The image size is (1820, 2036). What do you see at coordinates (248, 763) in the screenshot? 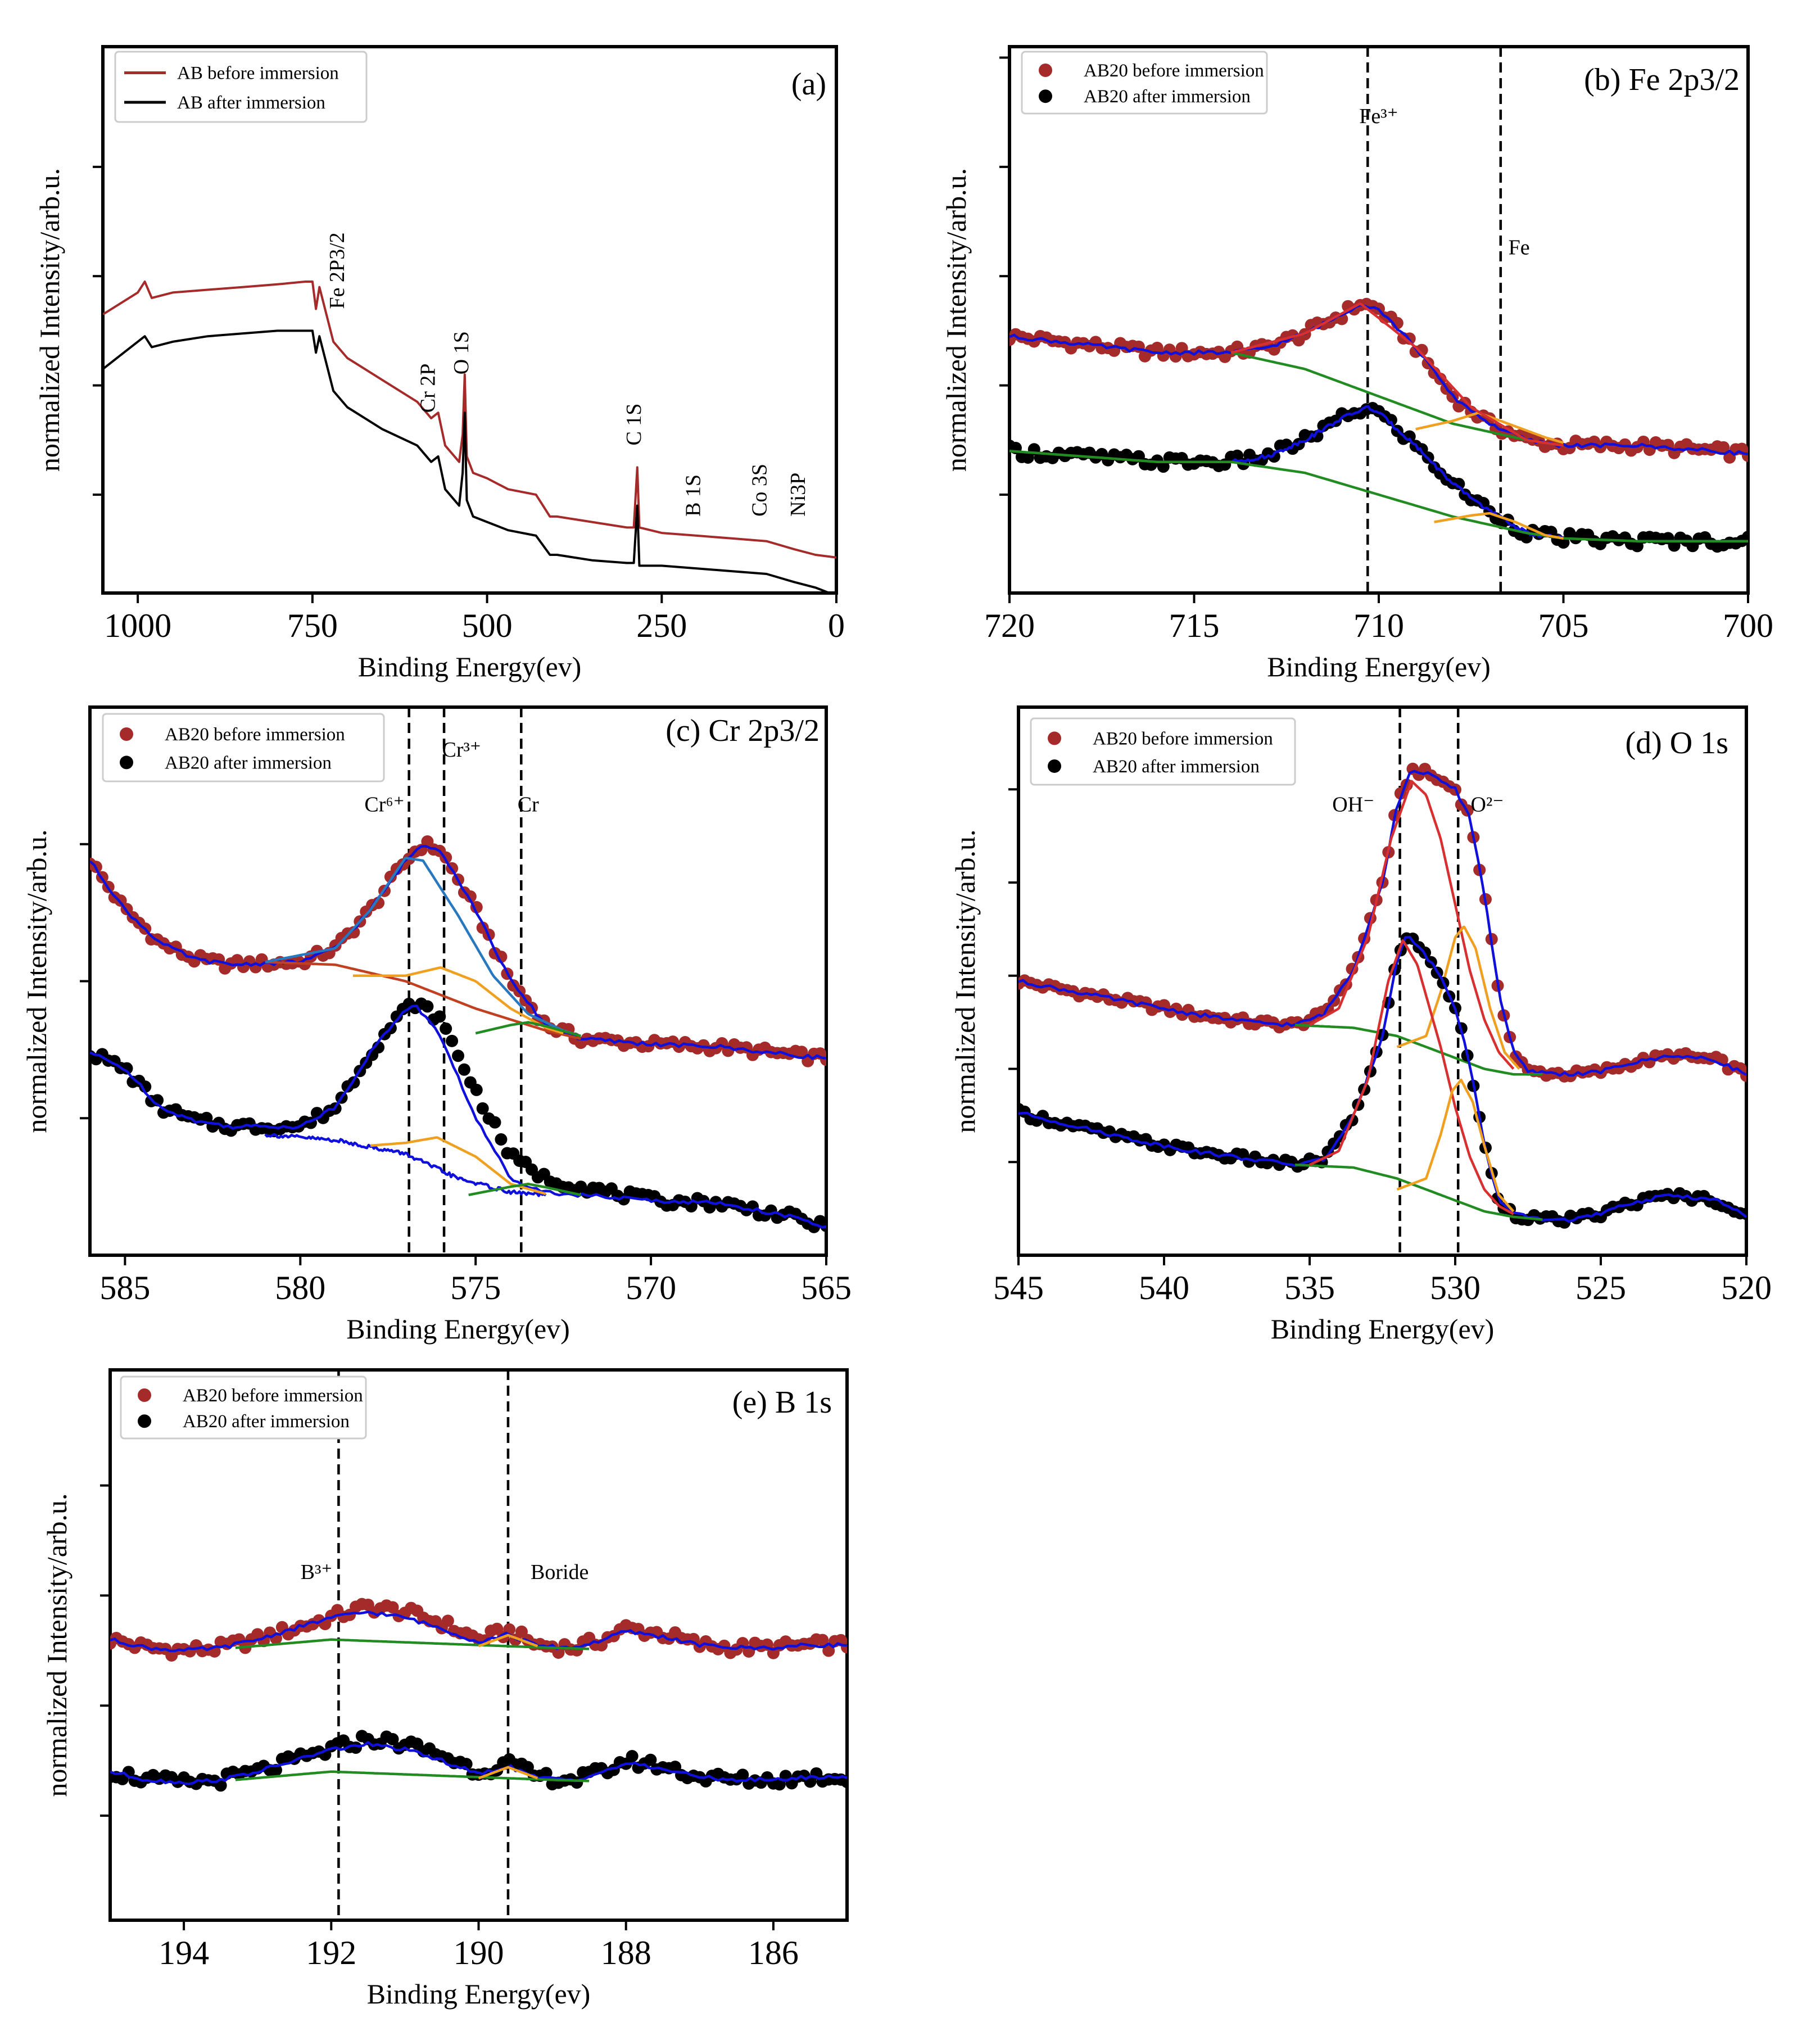
I see `panel-c-legend-label: AB20 after immersion` at bounding box center [248, 763].